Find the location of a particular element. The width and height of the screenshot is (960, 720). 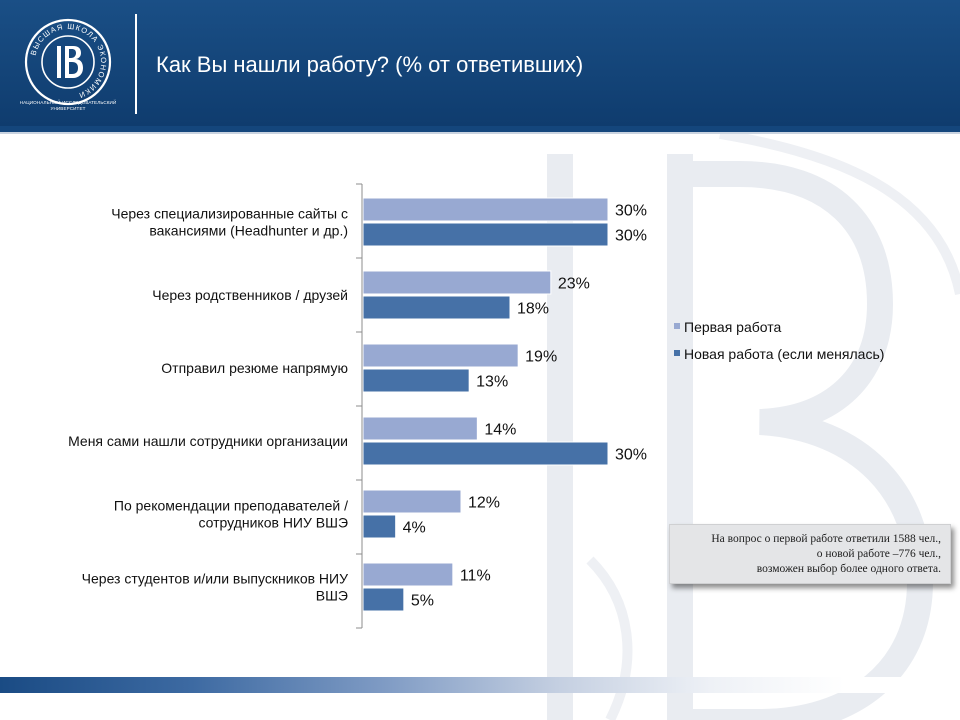

footnote-line-3: возможен выбор более одного ответа. is located at coordinates (848, 569).